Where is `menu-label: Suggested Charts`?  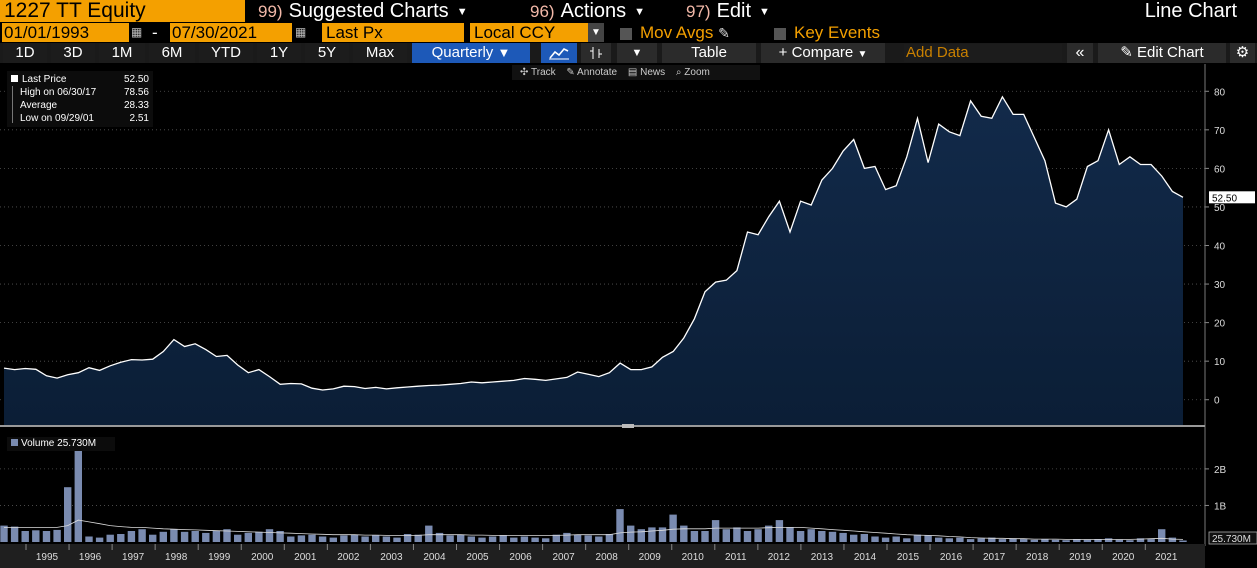
menu-label: Suggested Charts is located at coordinates (368, 11).